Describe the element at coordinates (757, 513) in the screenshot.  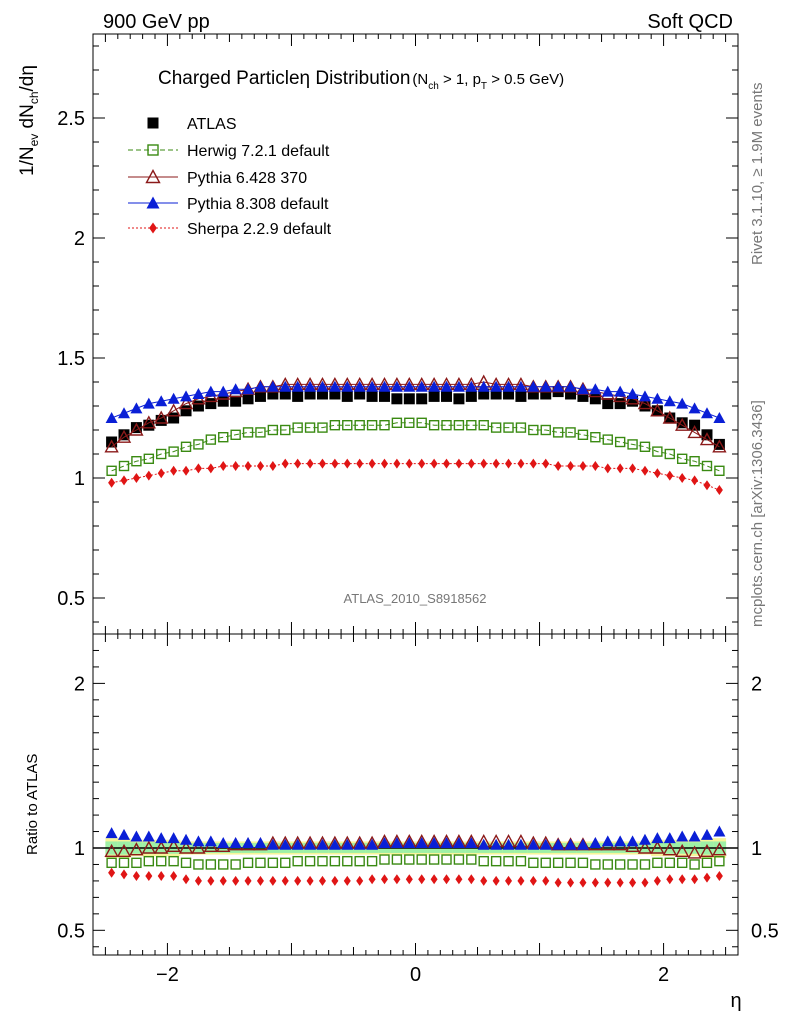
I see `mcplots-credit: mcplots.cern.ch [arXiv:1306.3436]` at that location.